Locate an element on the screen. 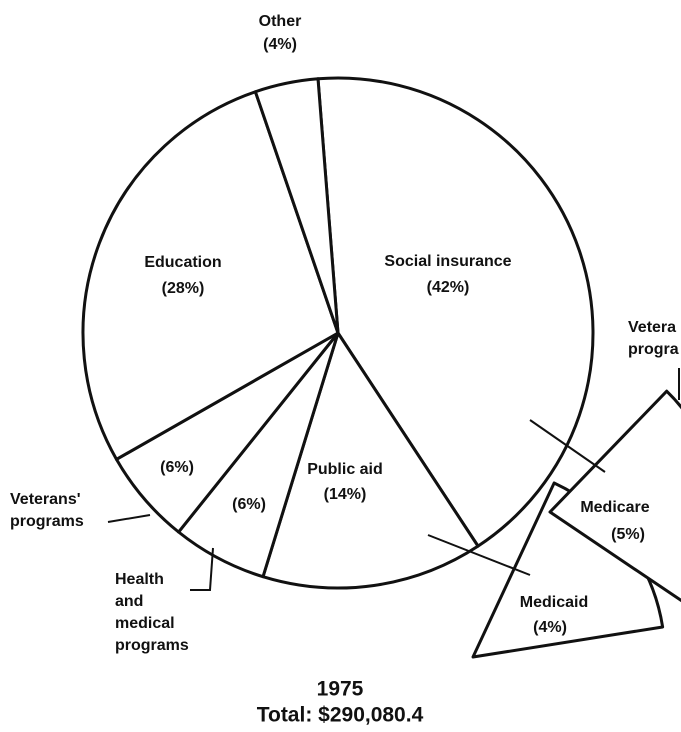 The height and width of the screenshot is (732, 681). detail-value-label: (5%) is located at coordinates (628, 534).